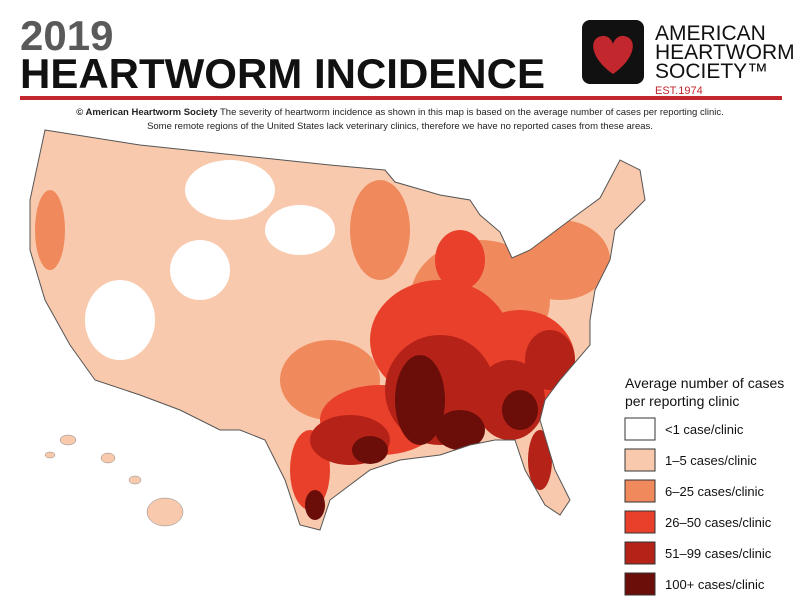 Image resolution: width=800 pixels, height=611 pixels. Describe the element at coordinates (715, 584) in the screenshot. I see `legend-label: 100+ cases/clinic` at that location.